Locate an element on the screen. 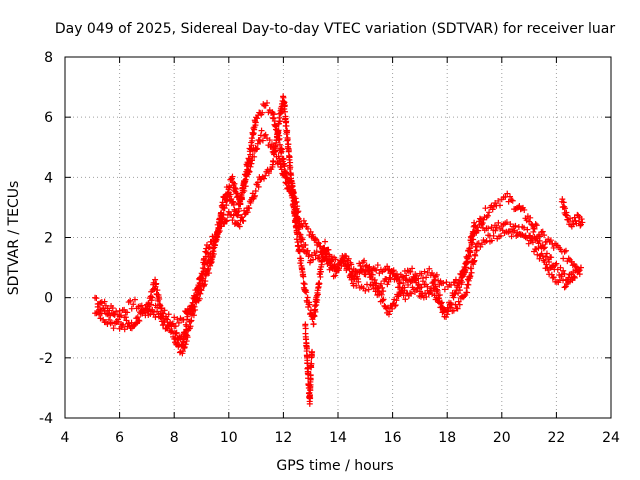 The width and height of the screenshot is (640, 480). x-axis-label: GPS time / hours is located at coordinates (334, 466).